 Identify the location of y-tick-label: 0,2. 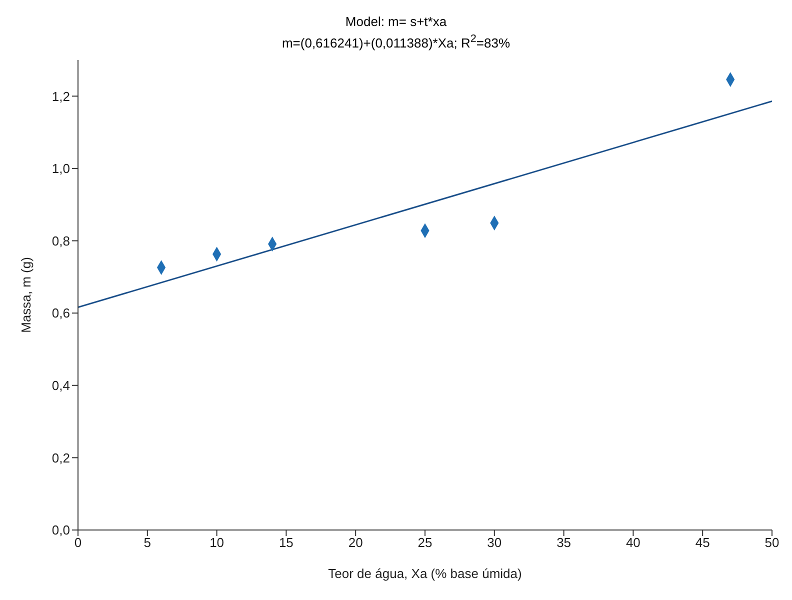
(61, 458).